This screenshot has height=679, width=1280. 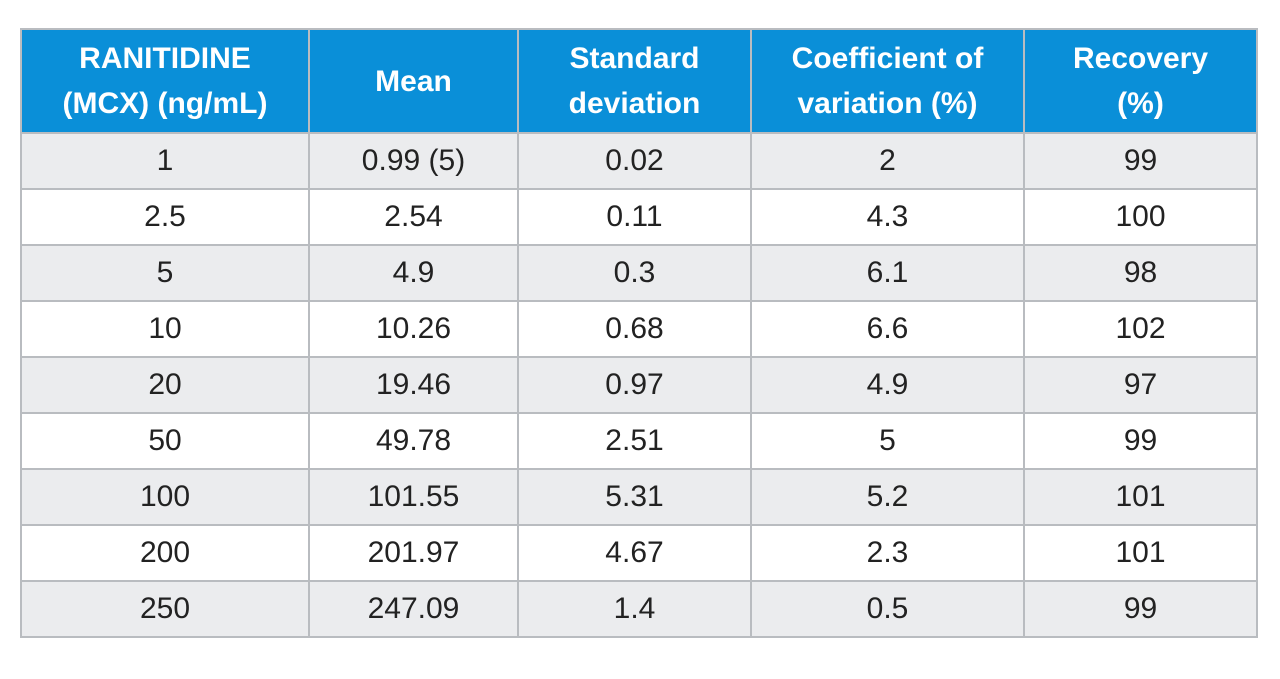 What do you see at coordinates (165, 273) in the screenshot?
I see `cell-concentration: 5` at bounding box center [165, 273].